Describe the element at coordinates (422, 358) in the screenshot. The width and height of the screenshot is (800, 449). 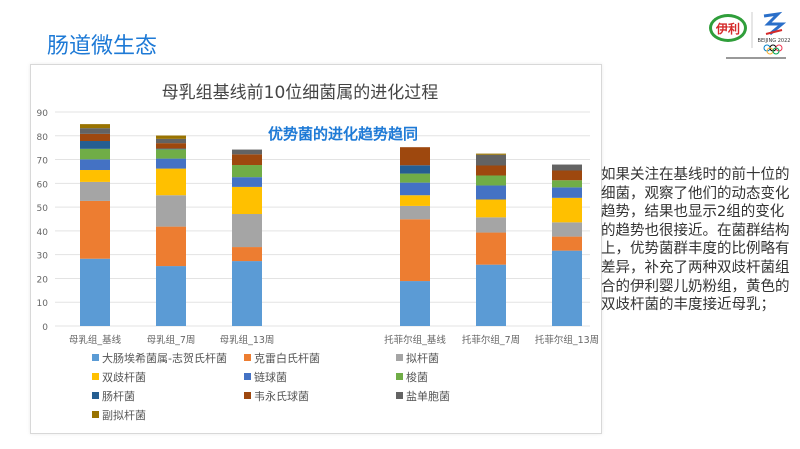
I see `legend-label: 拟杆菌` at that location.